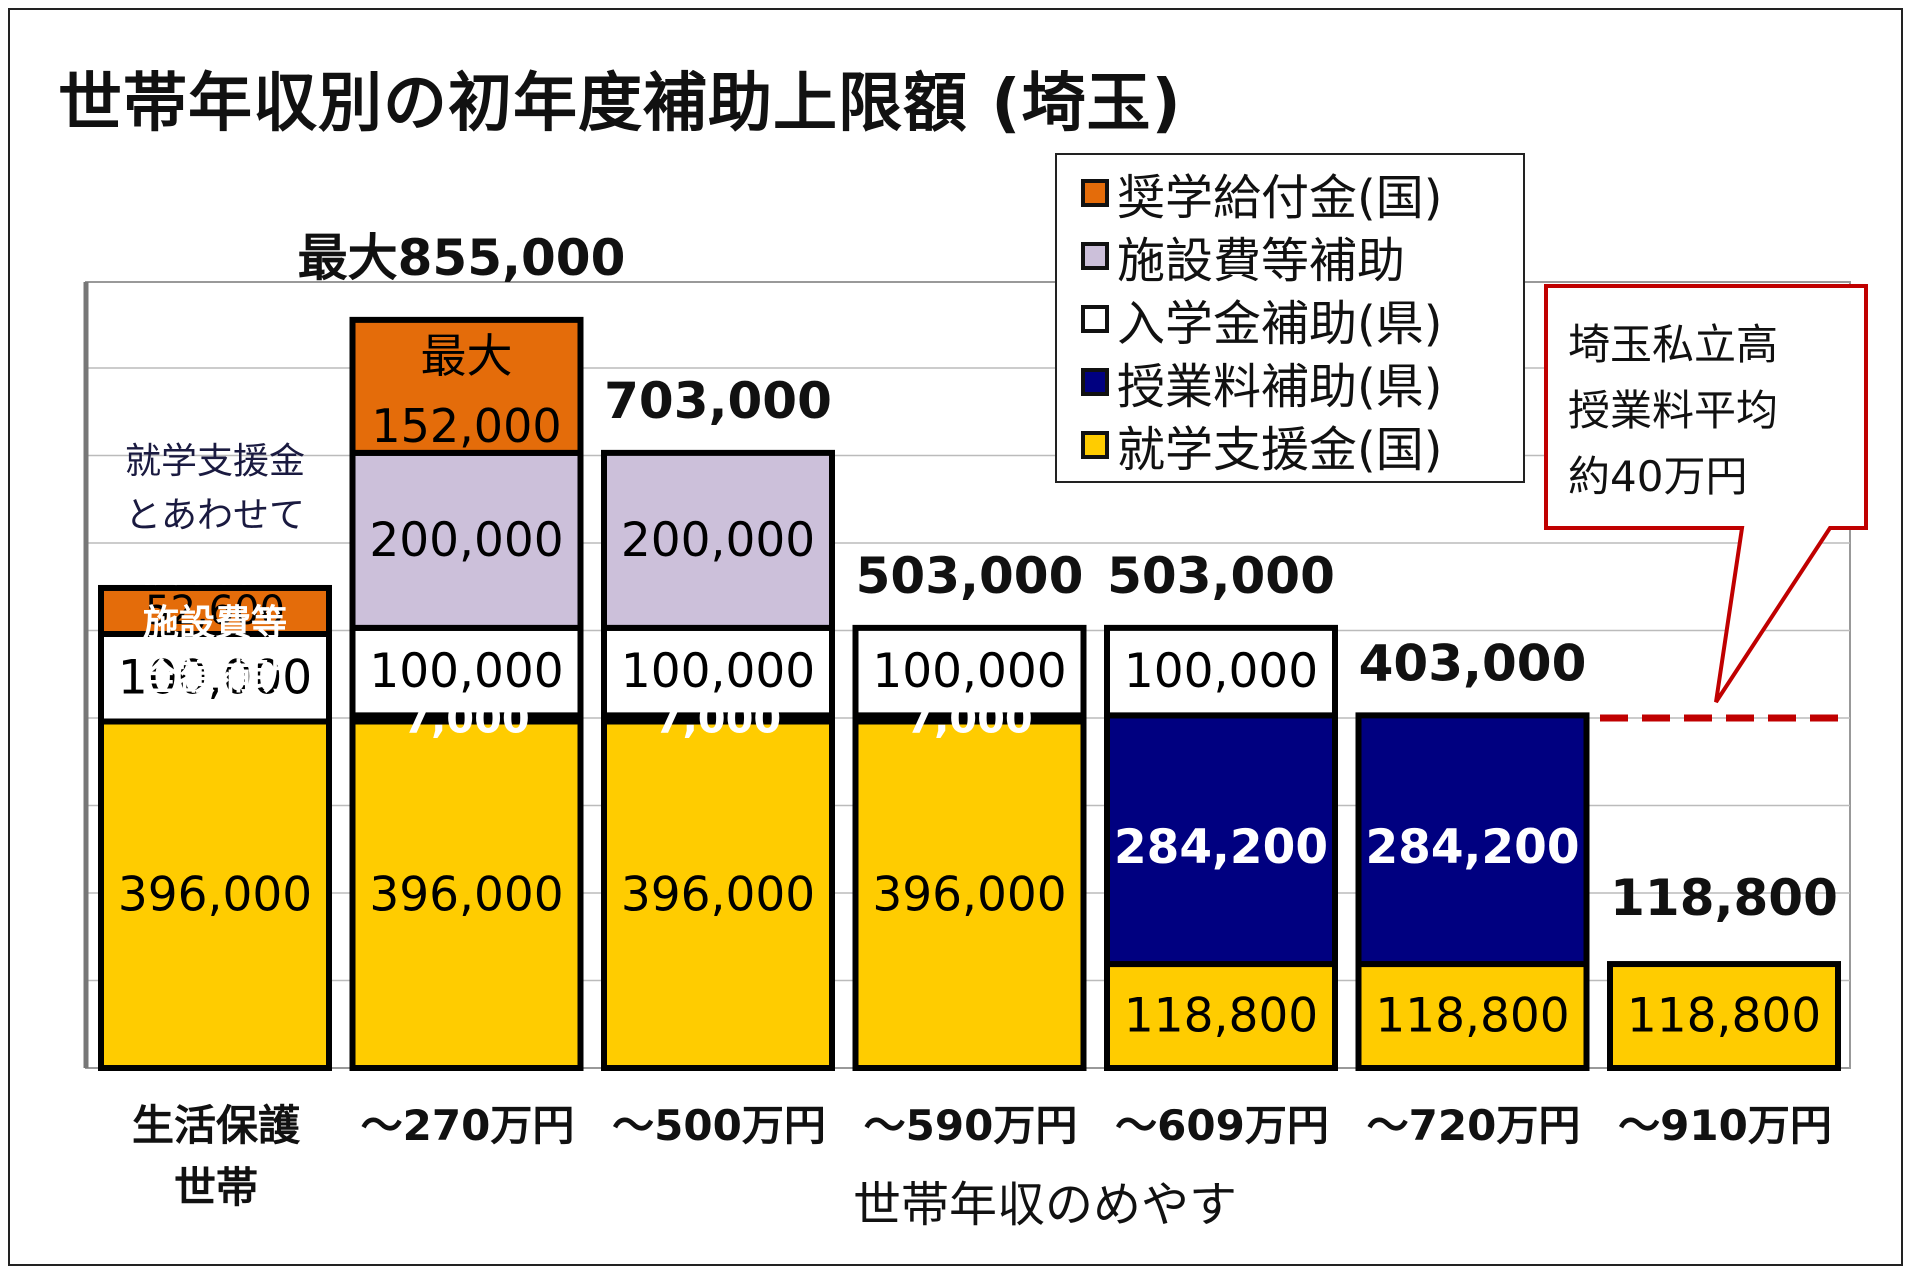 This screenshot has height=1276, width=1917. I want to click on total-label: 403,000, so click(1473, 663).